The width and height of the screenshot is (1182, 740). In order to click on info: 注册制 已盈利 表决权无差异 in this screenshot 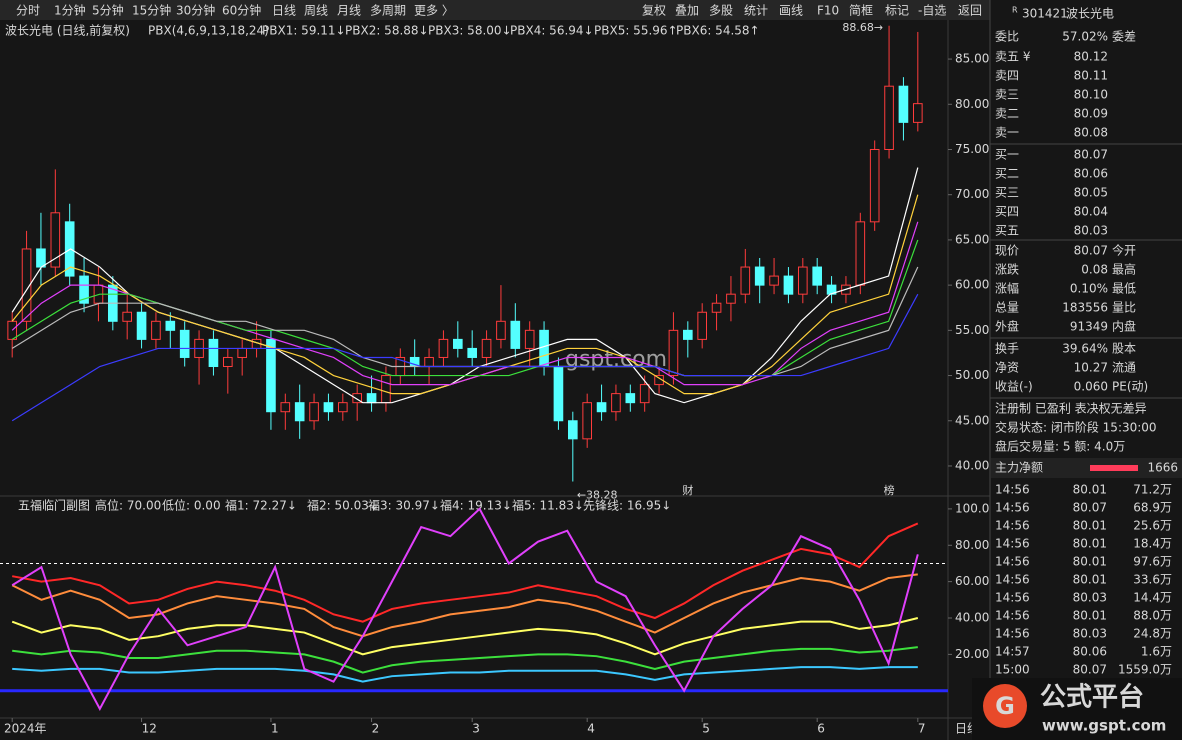, I will do `click(1071, 408)`.